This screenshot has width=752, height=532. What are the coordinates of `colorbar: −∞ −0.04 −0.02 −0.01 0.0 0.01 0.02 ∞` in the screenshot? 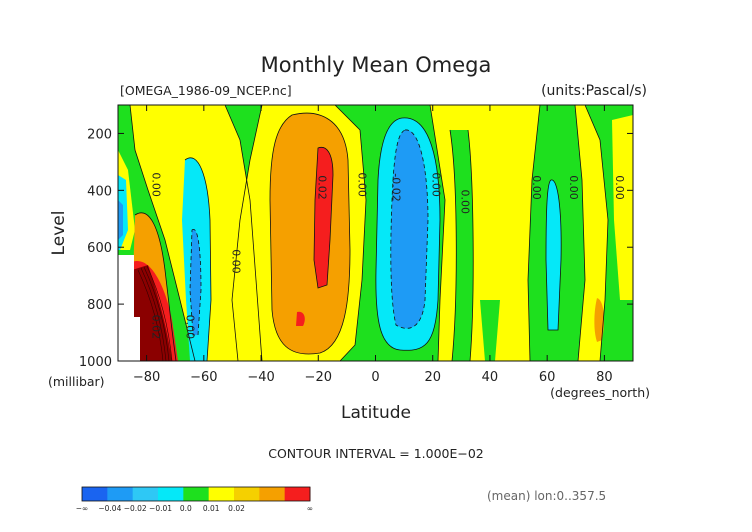 It's located at (194, 499).